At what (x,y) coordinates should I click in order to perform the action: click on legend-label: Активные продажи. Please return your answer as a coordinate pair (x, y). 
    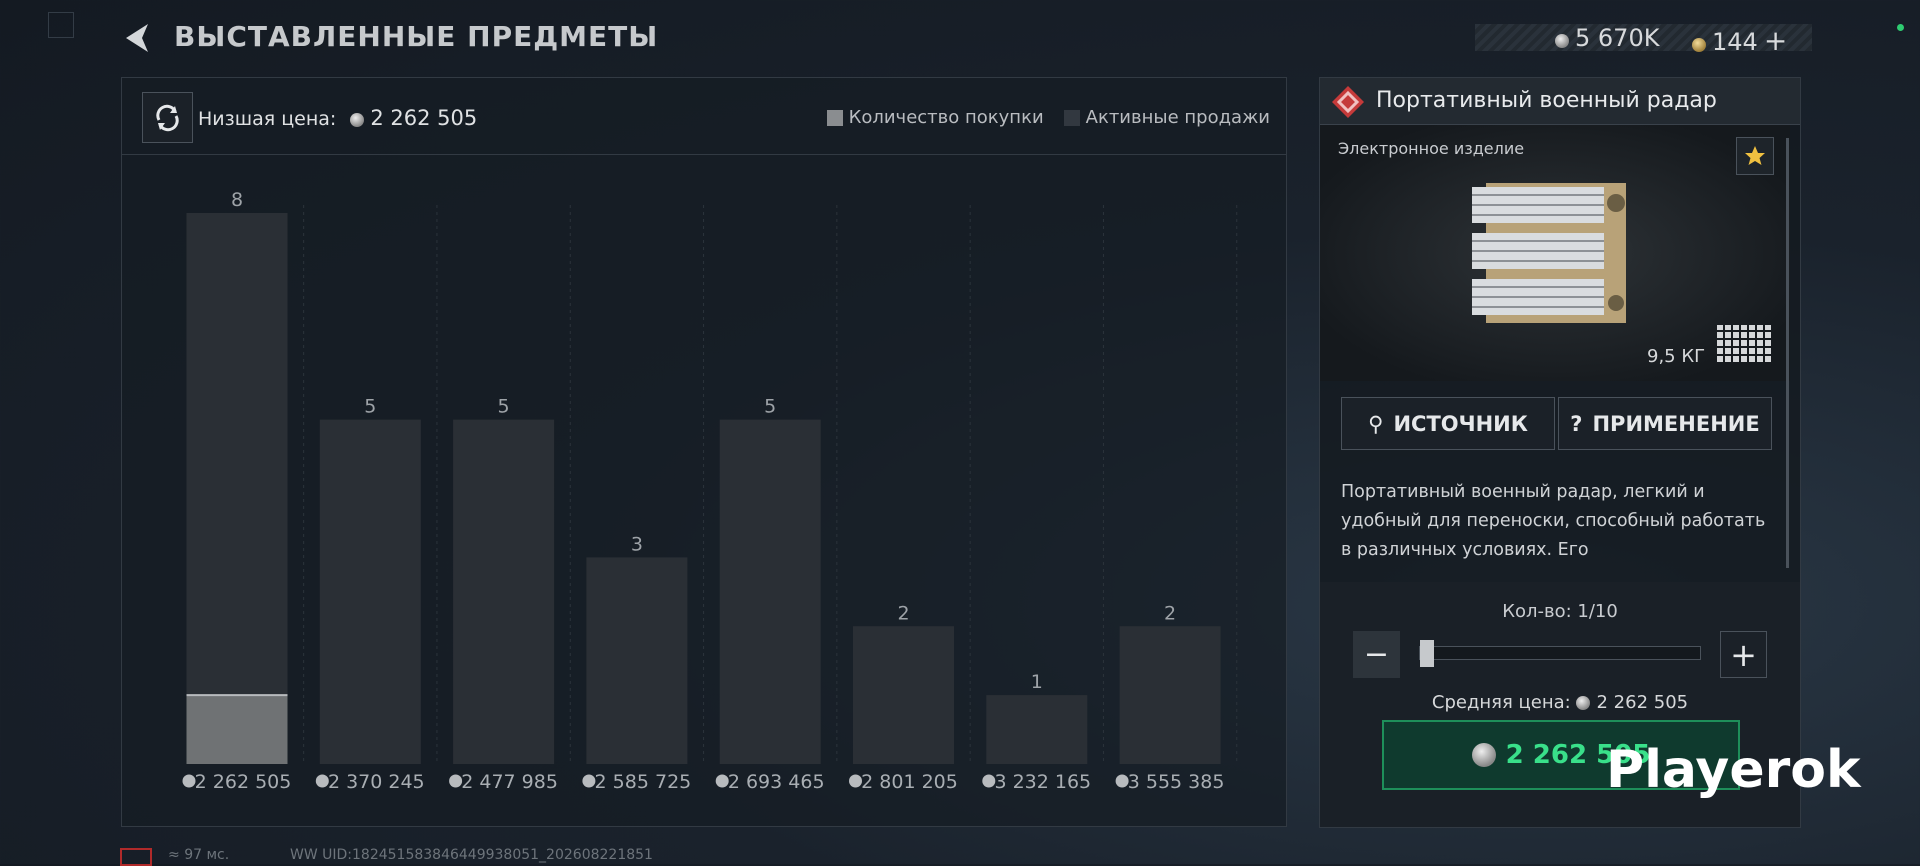
    Looking at the image, I should click on (1177, 117).